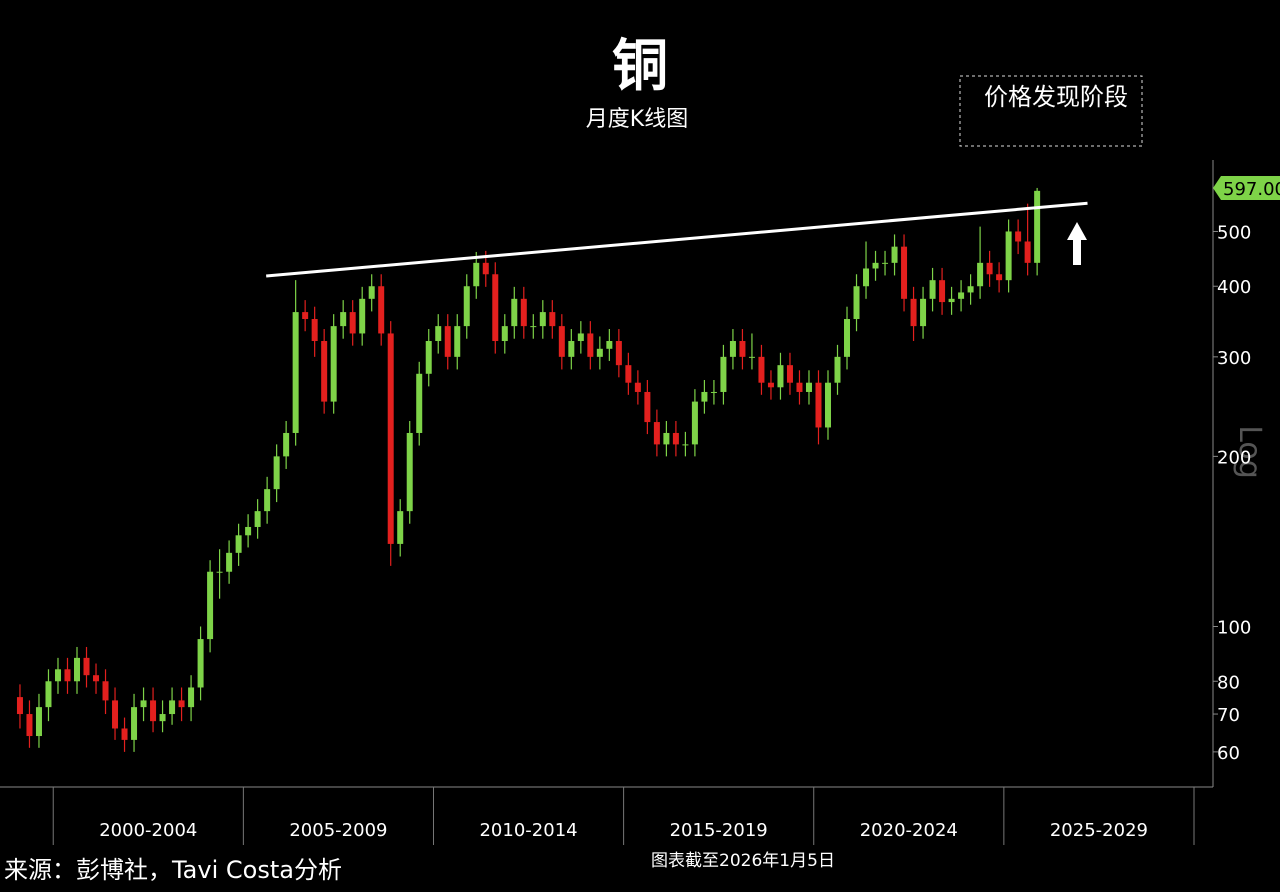 The width and height of the screenshot is (1280, 892). I want to click on y-tick-label: 100, so click(1234, 627).